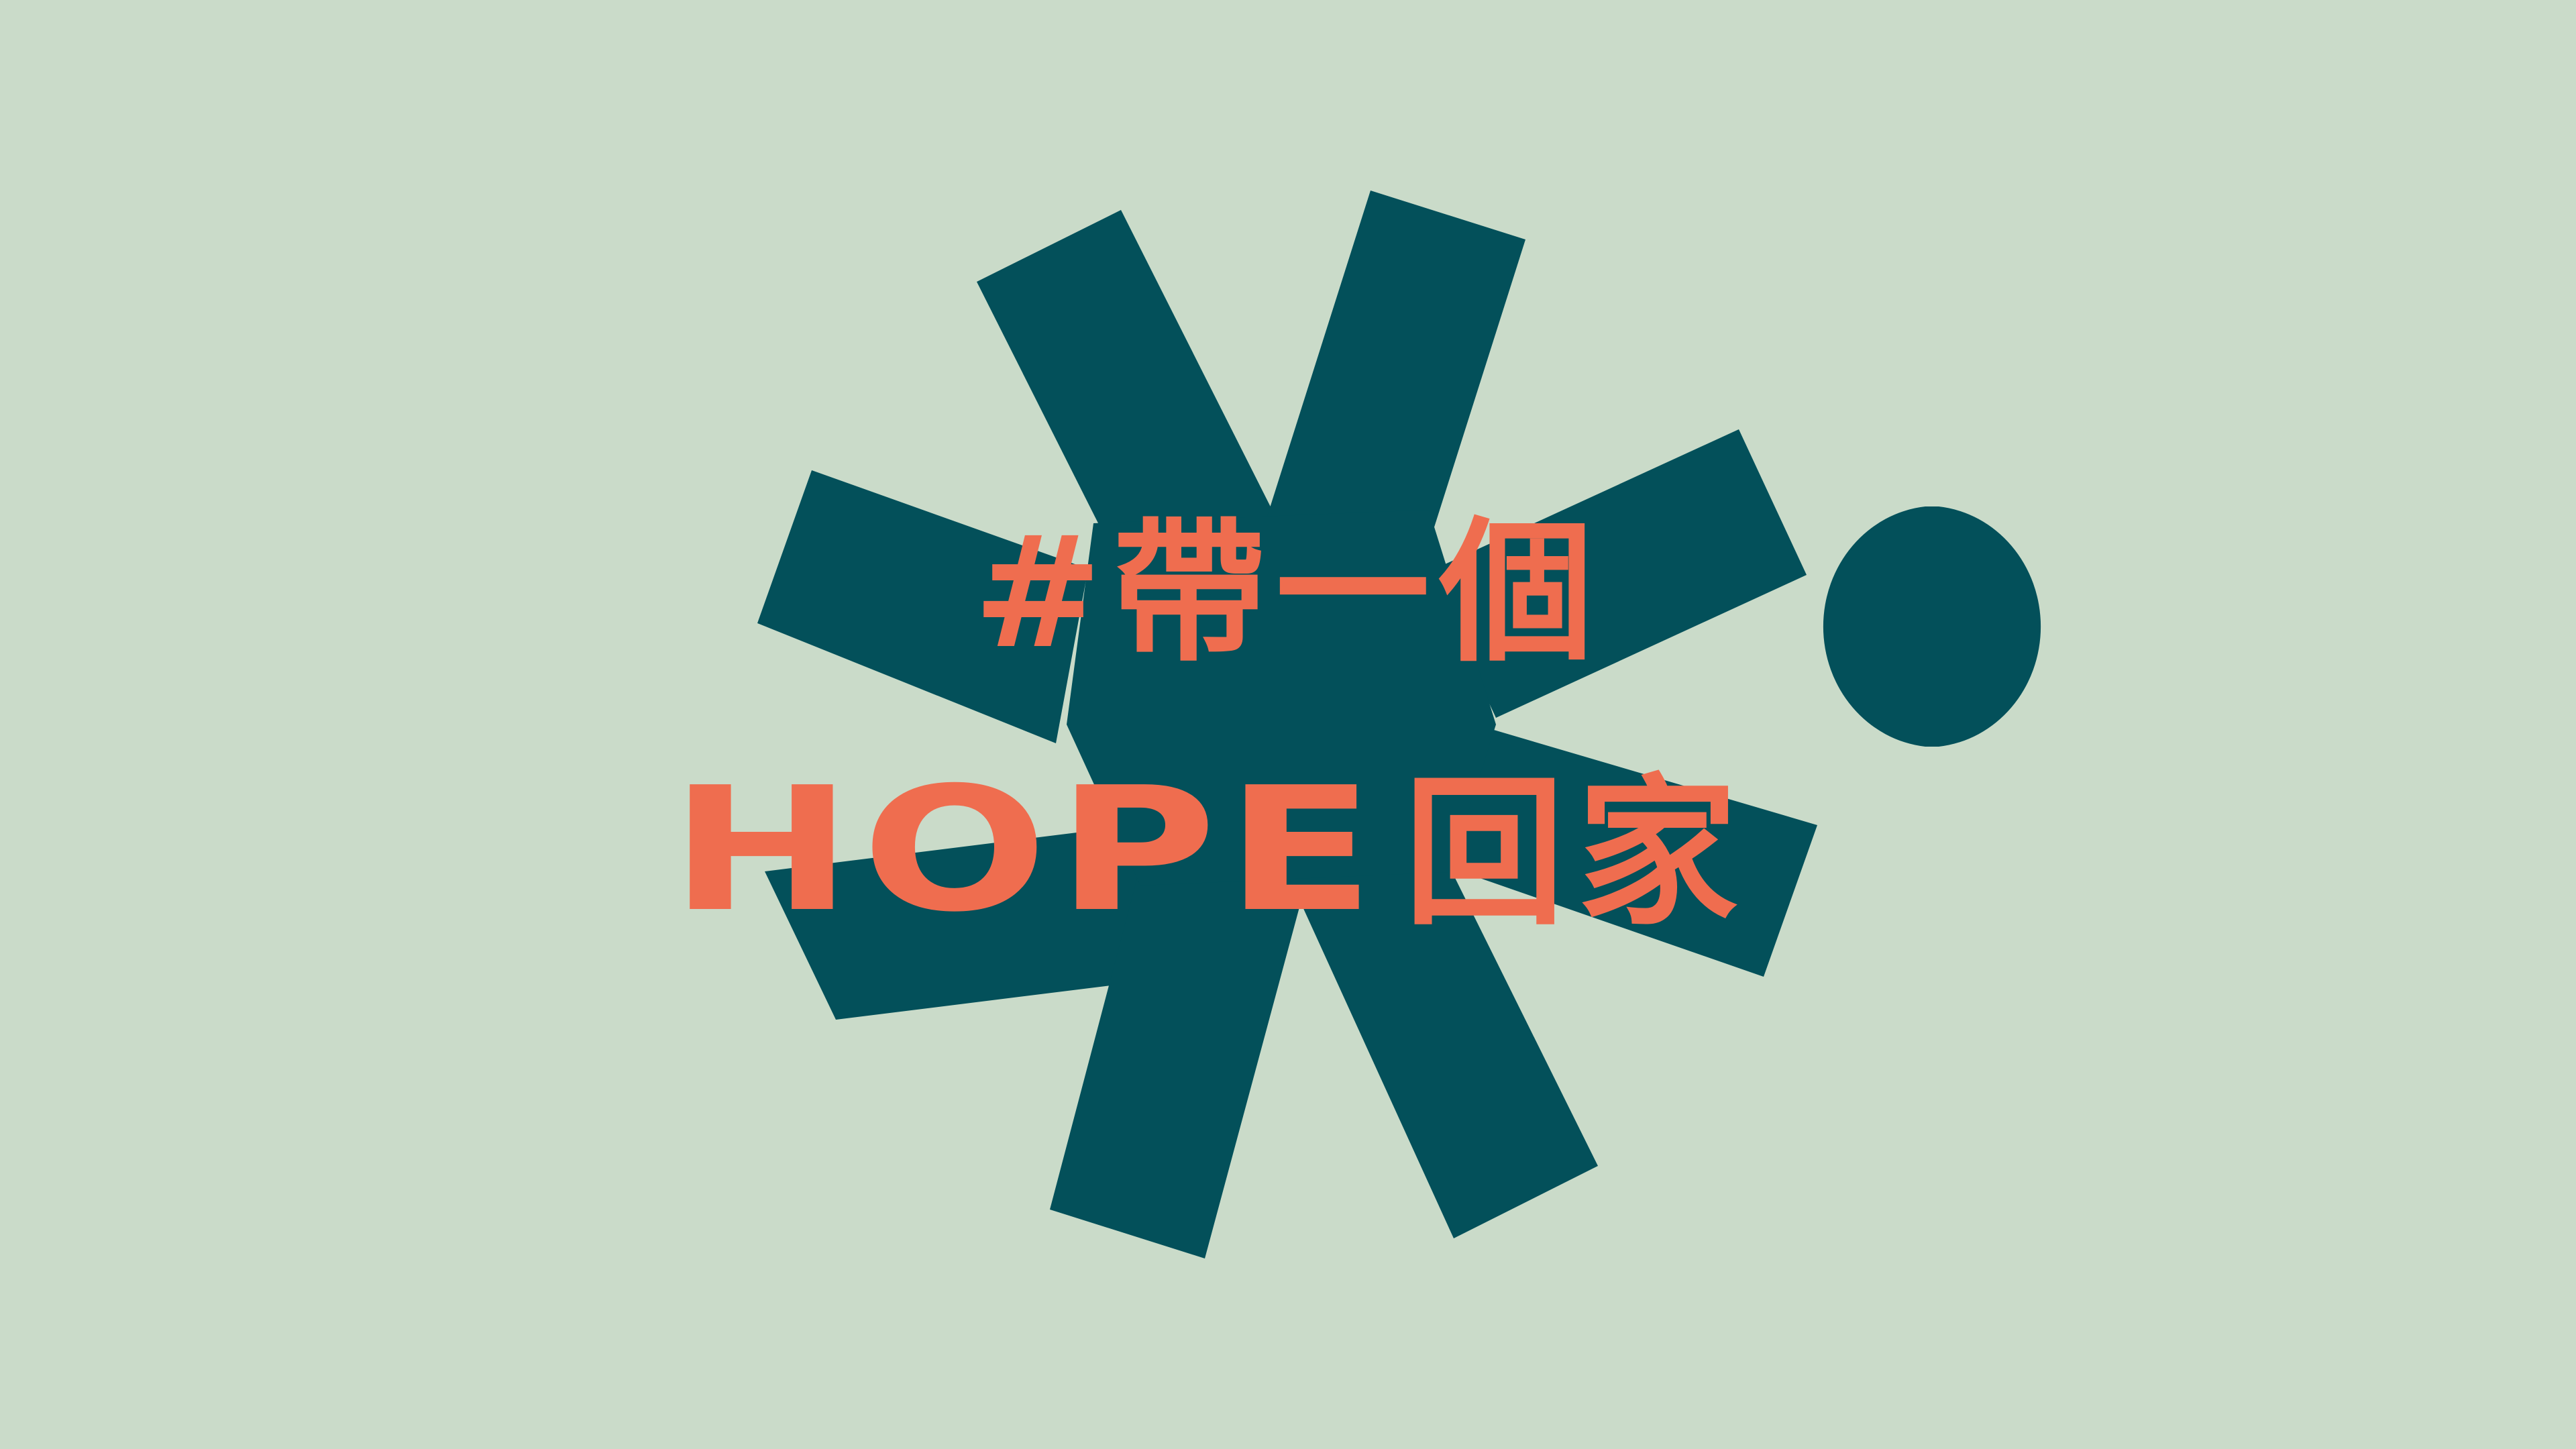 The width and height of the screenshot is (2576, 1449). Describe the element at coordinates (1281, 697) in the screenshot. I see `asterisk-center` at that location.